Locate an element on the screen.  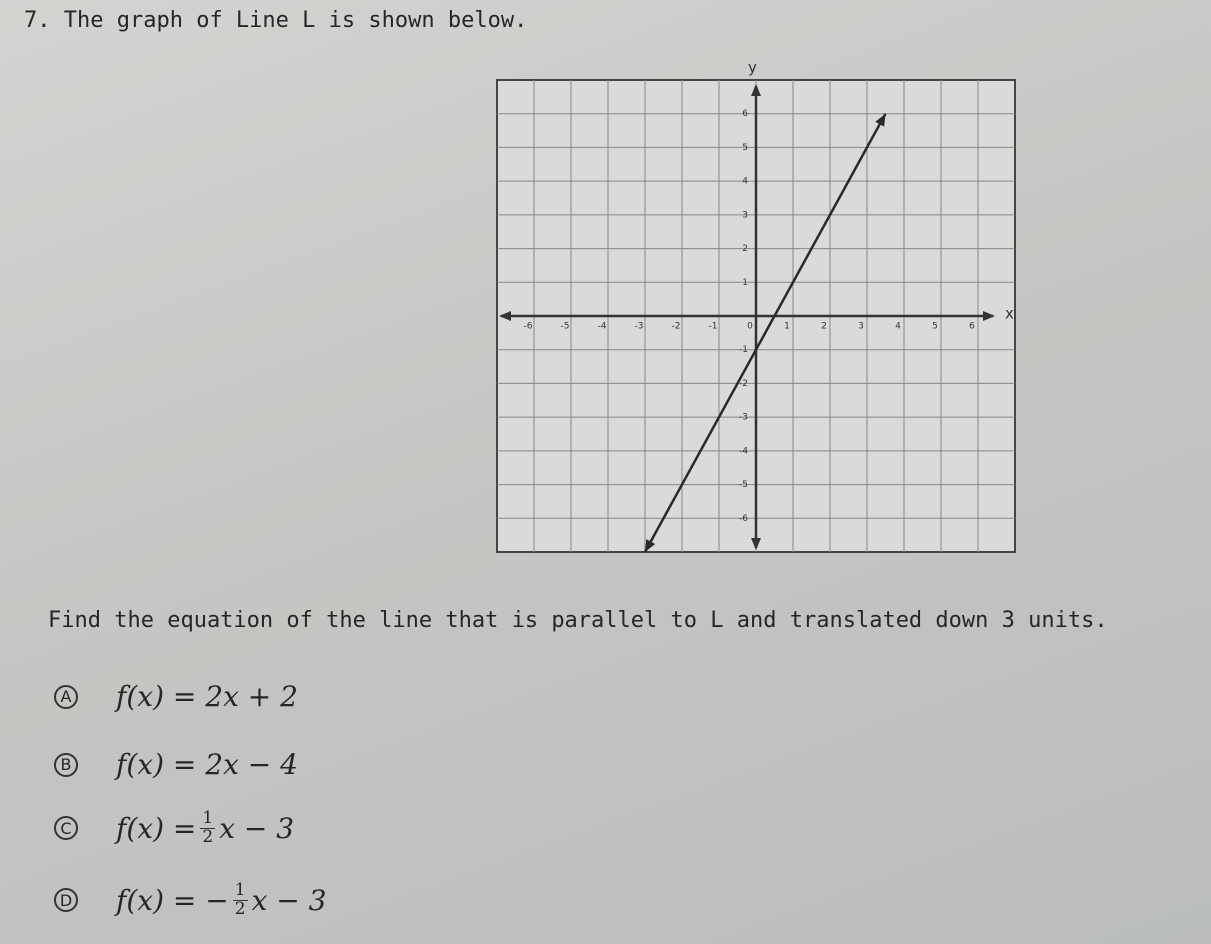
formula: f(x) = is located at coordinates (156, 828).